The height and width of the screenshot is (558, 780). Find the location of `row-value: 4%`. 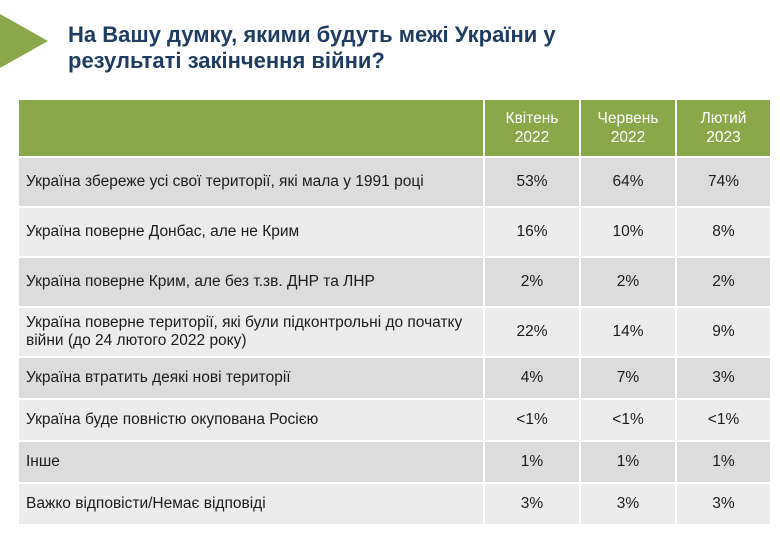

row-value: 4% is located at coordinates (532, 378).